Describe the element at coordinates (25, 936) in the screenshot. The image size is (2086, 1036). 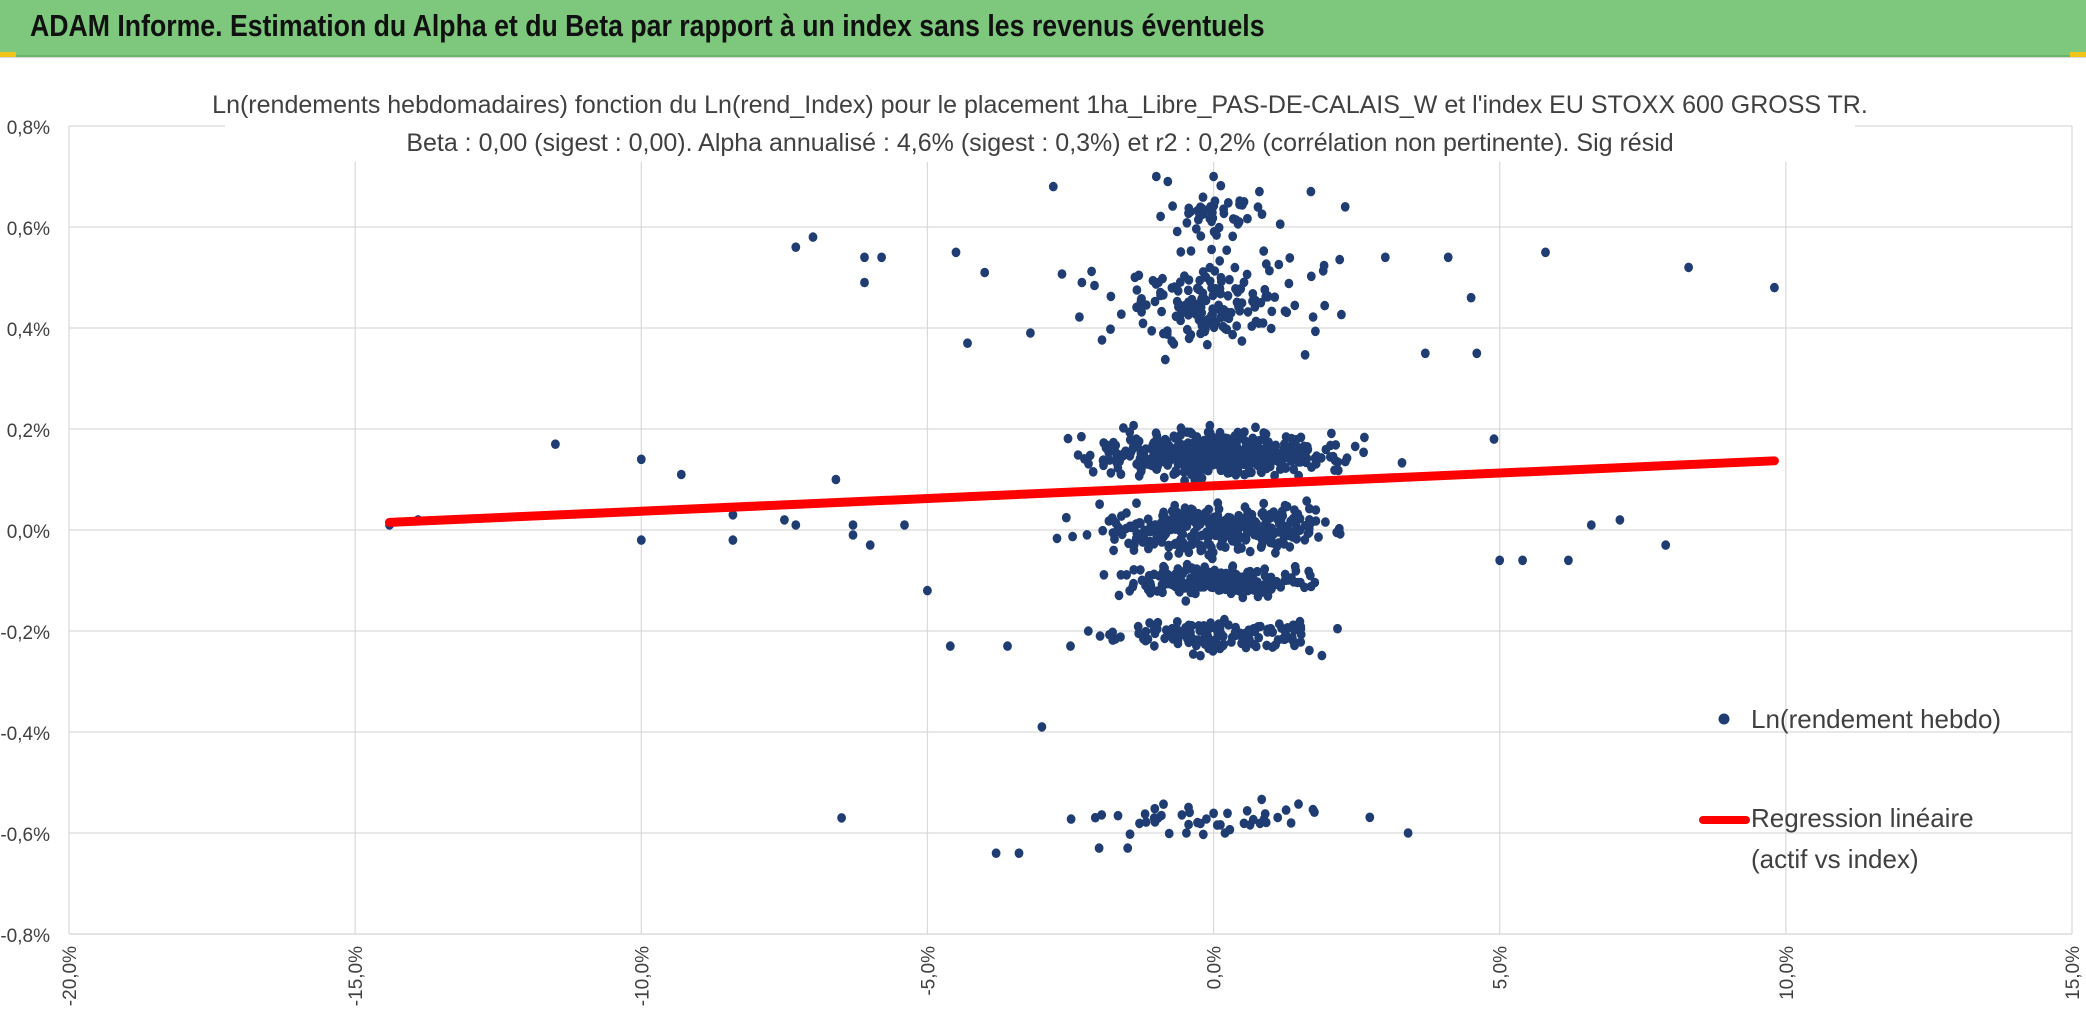
I see `y-tick-label: -0,8%` at that location.